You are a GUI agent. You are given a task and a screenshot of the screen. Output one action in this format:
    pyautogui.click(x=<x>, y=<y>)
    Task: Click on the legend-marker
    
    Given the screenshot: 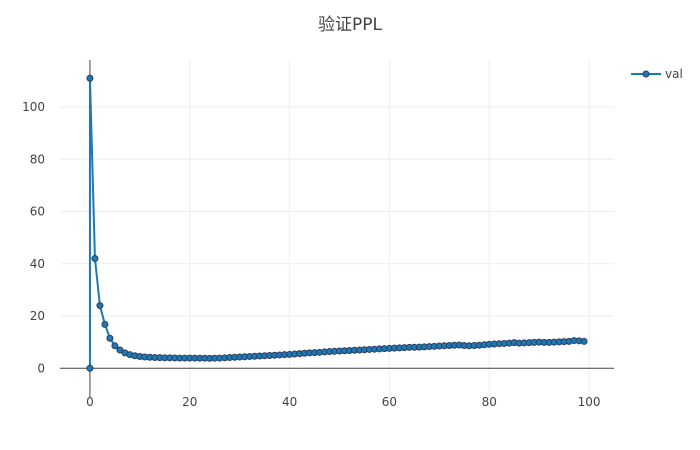 What is the action you would take?
    pyautogui.click(x=646, y=74)
    